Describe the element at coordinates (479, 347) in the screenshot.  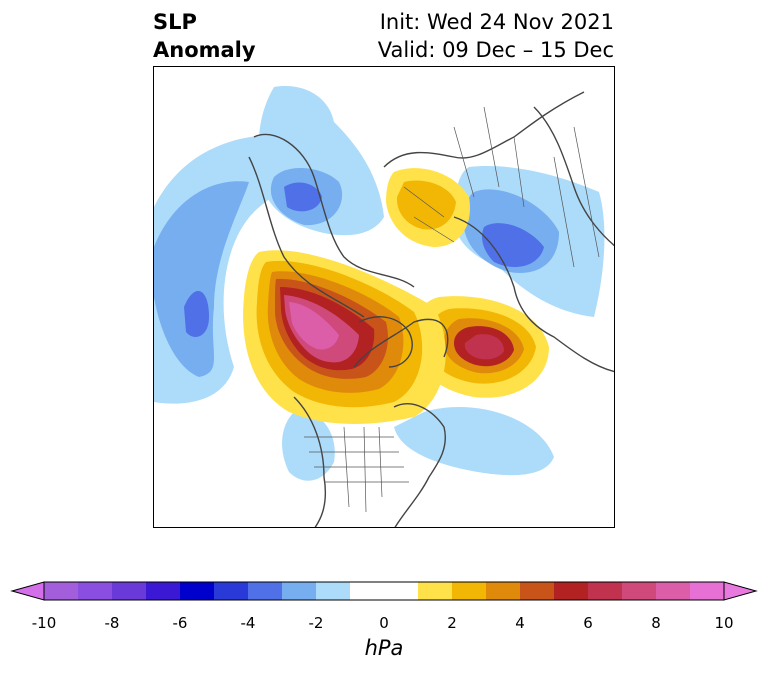
I see `positive-anomaly-iceland` at that location.